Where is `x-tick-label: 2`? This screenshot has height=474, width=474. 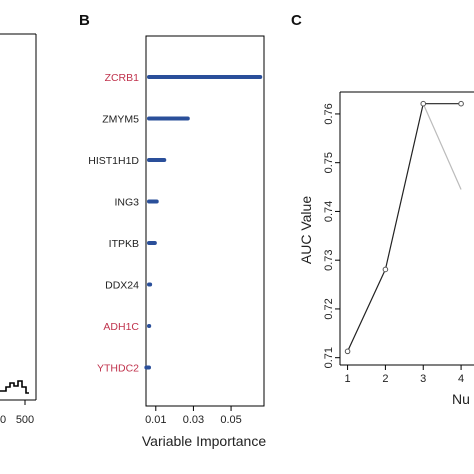 x-tick-label: 2 is located at coordinates (385, 379).